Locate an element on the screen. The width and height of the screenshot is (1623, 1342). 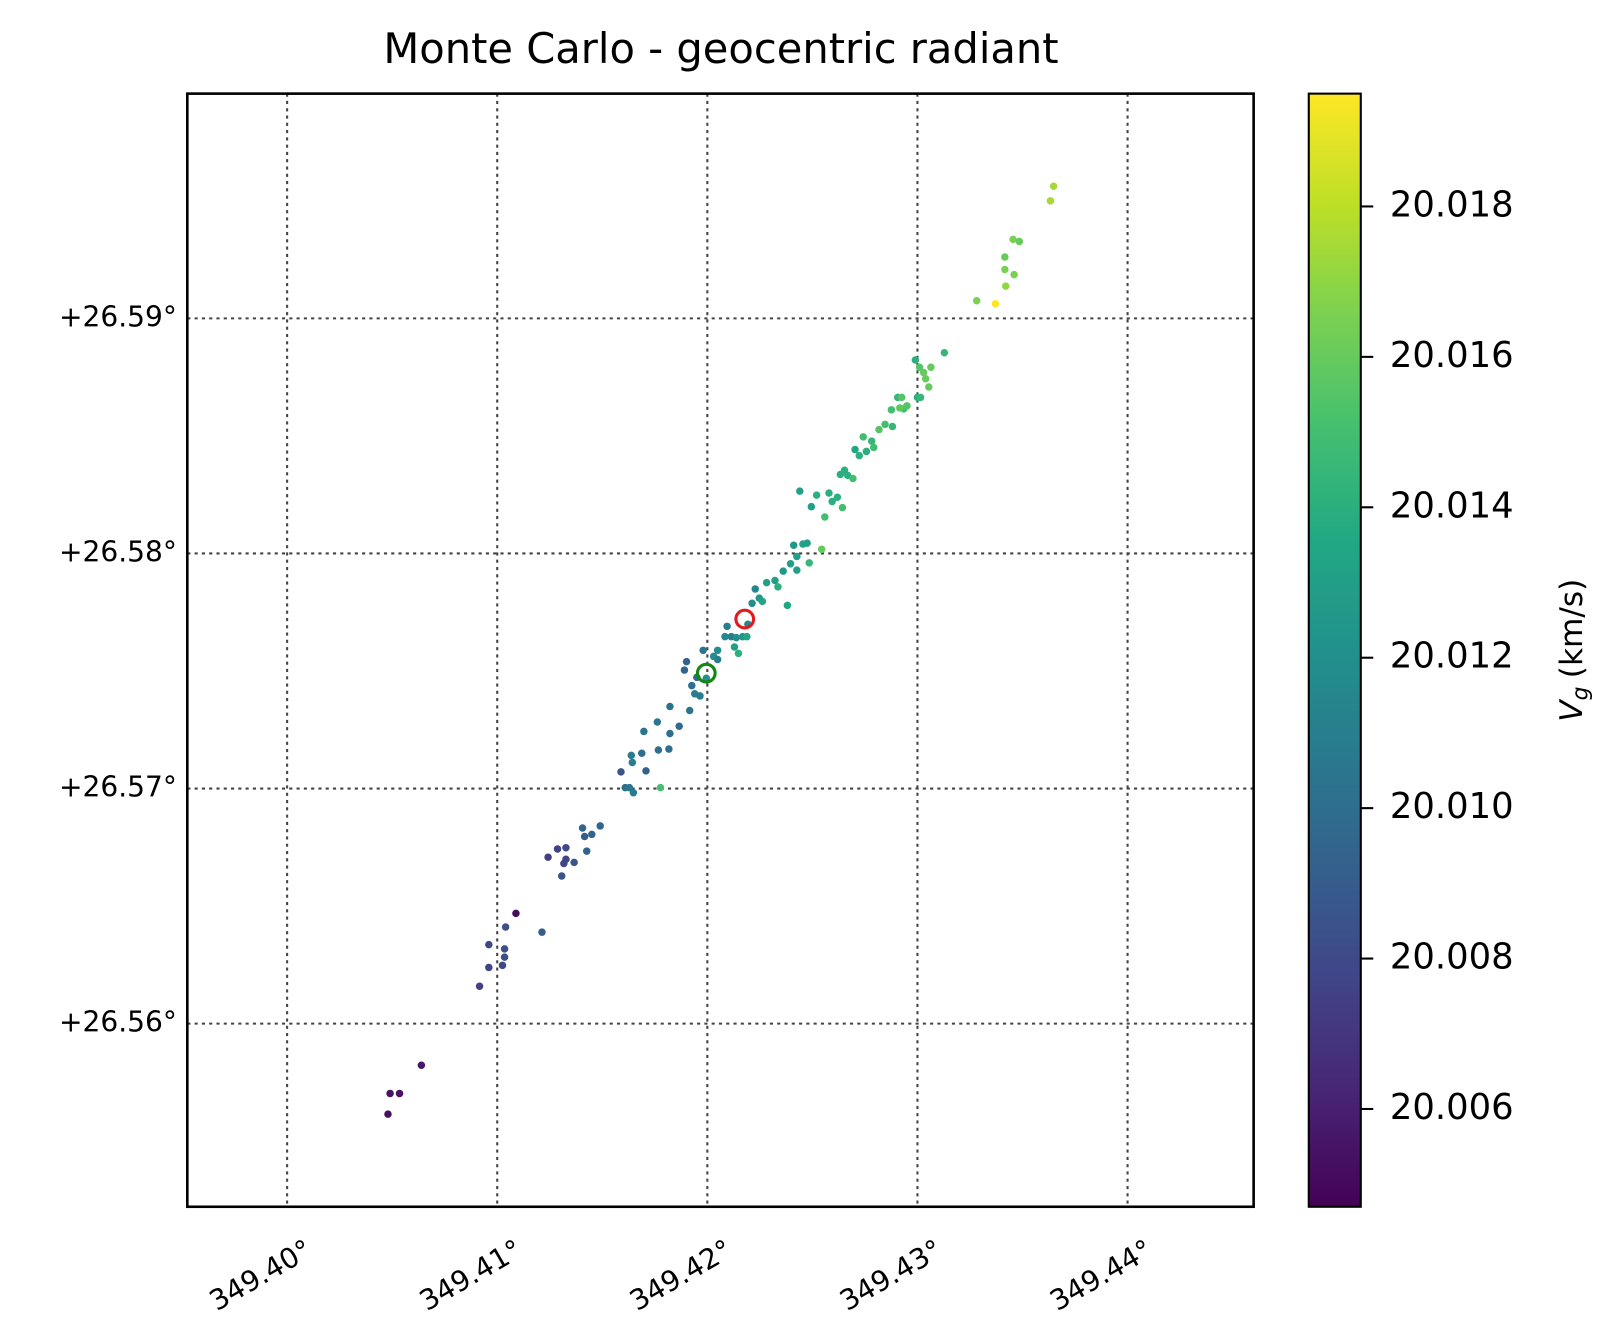
colorbar-tick-label: 20.008 is located at coordinates (1452, 957).